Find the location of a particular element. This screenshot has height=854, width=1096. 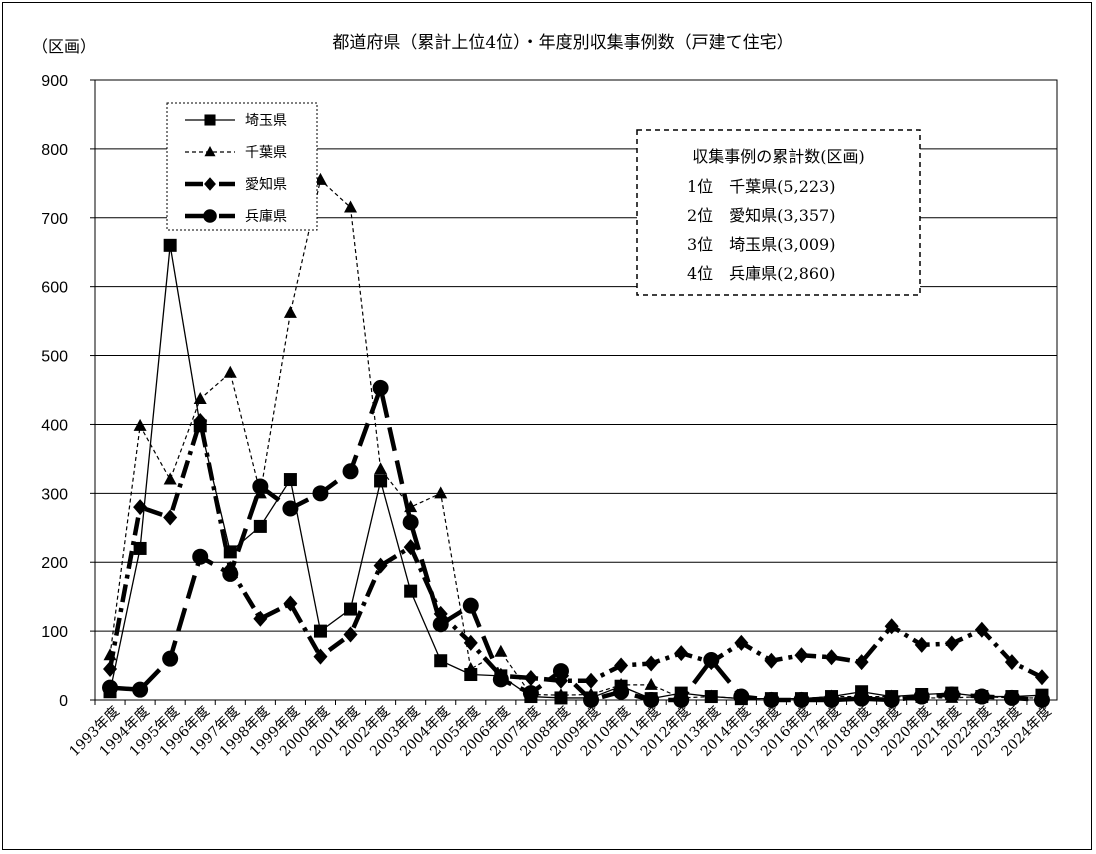

y-tick-label: 400 is located at coordinates (54, 425).